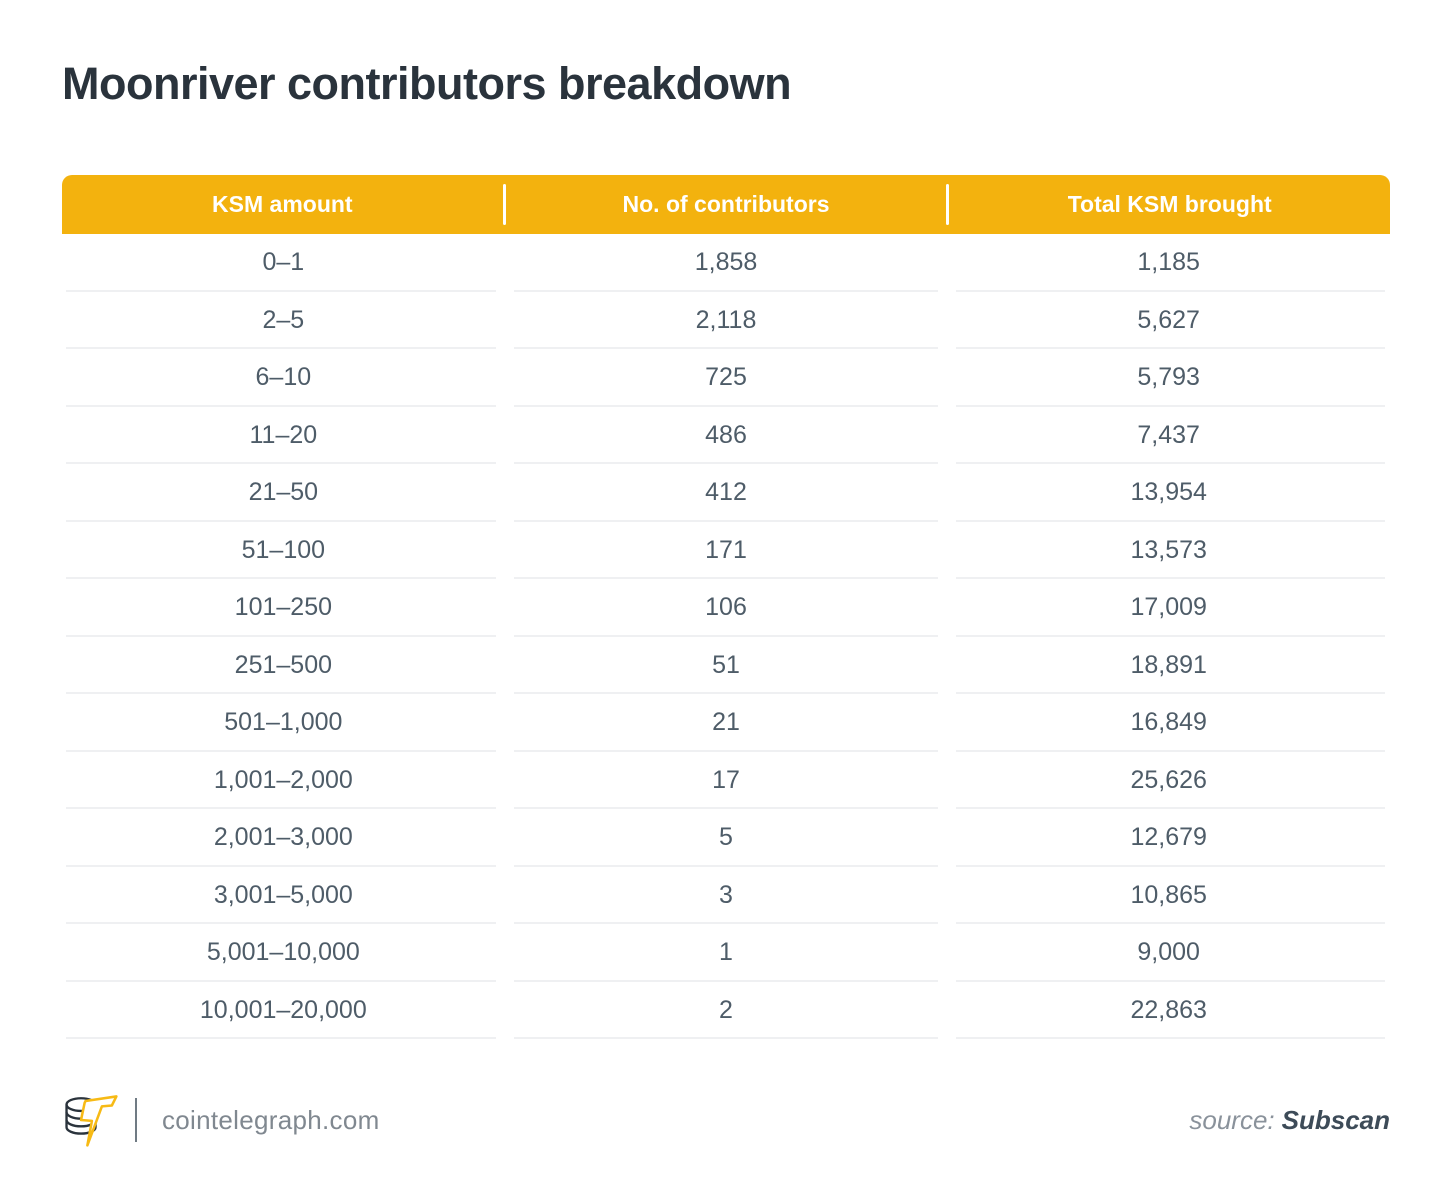 This screenshot has height=1199, width=1450. I want to click on cell-ksm-amount: 1,001–2,000, so click(283, 781).